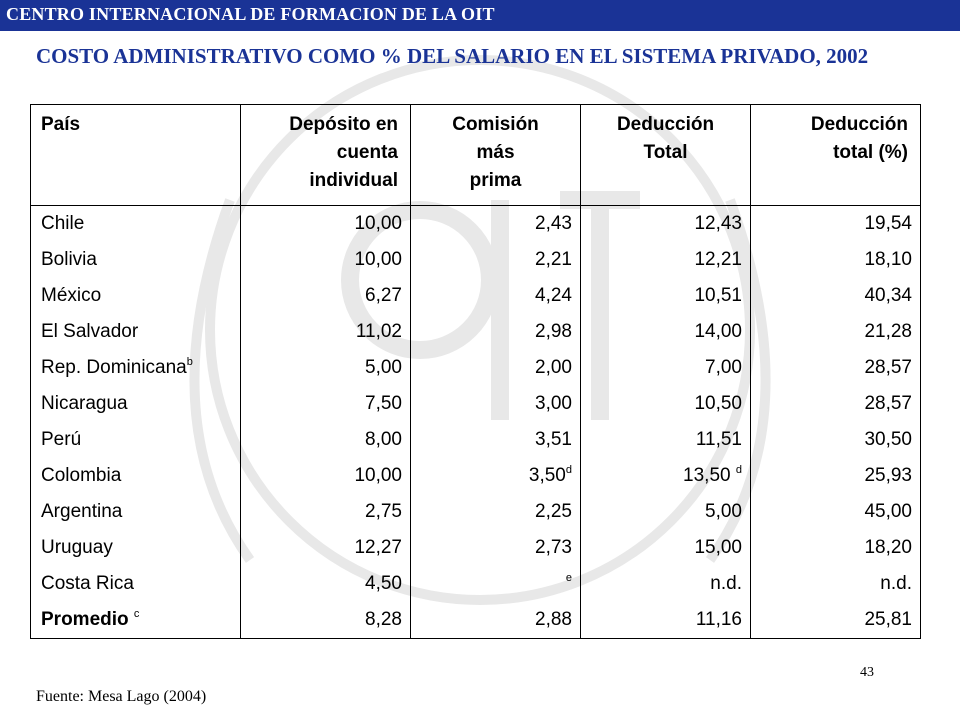 The height and width of the screenshot is (720, 960). Describe the element at coordinates (495, 296) in the screenshot. I see `commission-cell: 4,24` at that location.